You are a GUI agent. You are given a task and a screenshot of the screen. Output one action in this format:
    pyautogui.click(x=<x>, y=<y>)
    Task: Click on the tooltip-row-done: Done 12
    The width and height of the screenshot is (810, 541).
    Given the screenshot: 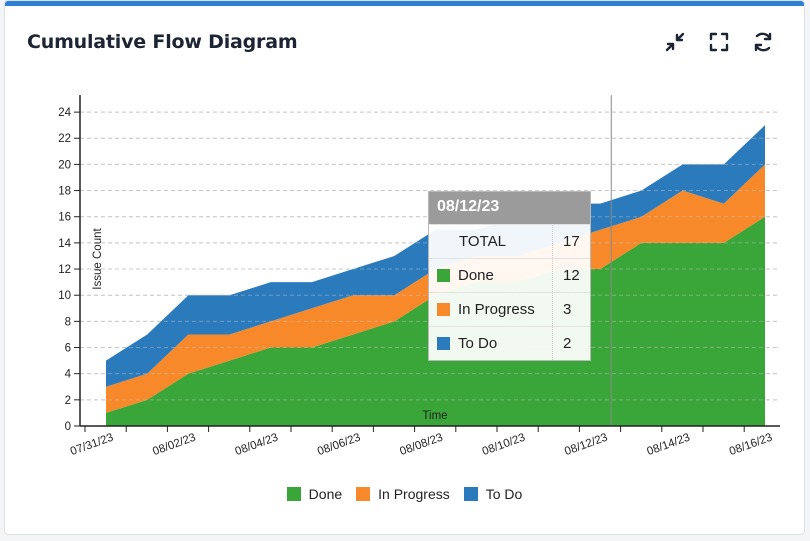 What is the action you would take?
    pyautogui.click(x=509, y=275)
    